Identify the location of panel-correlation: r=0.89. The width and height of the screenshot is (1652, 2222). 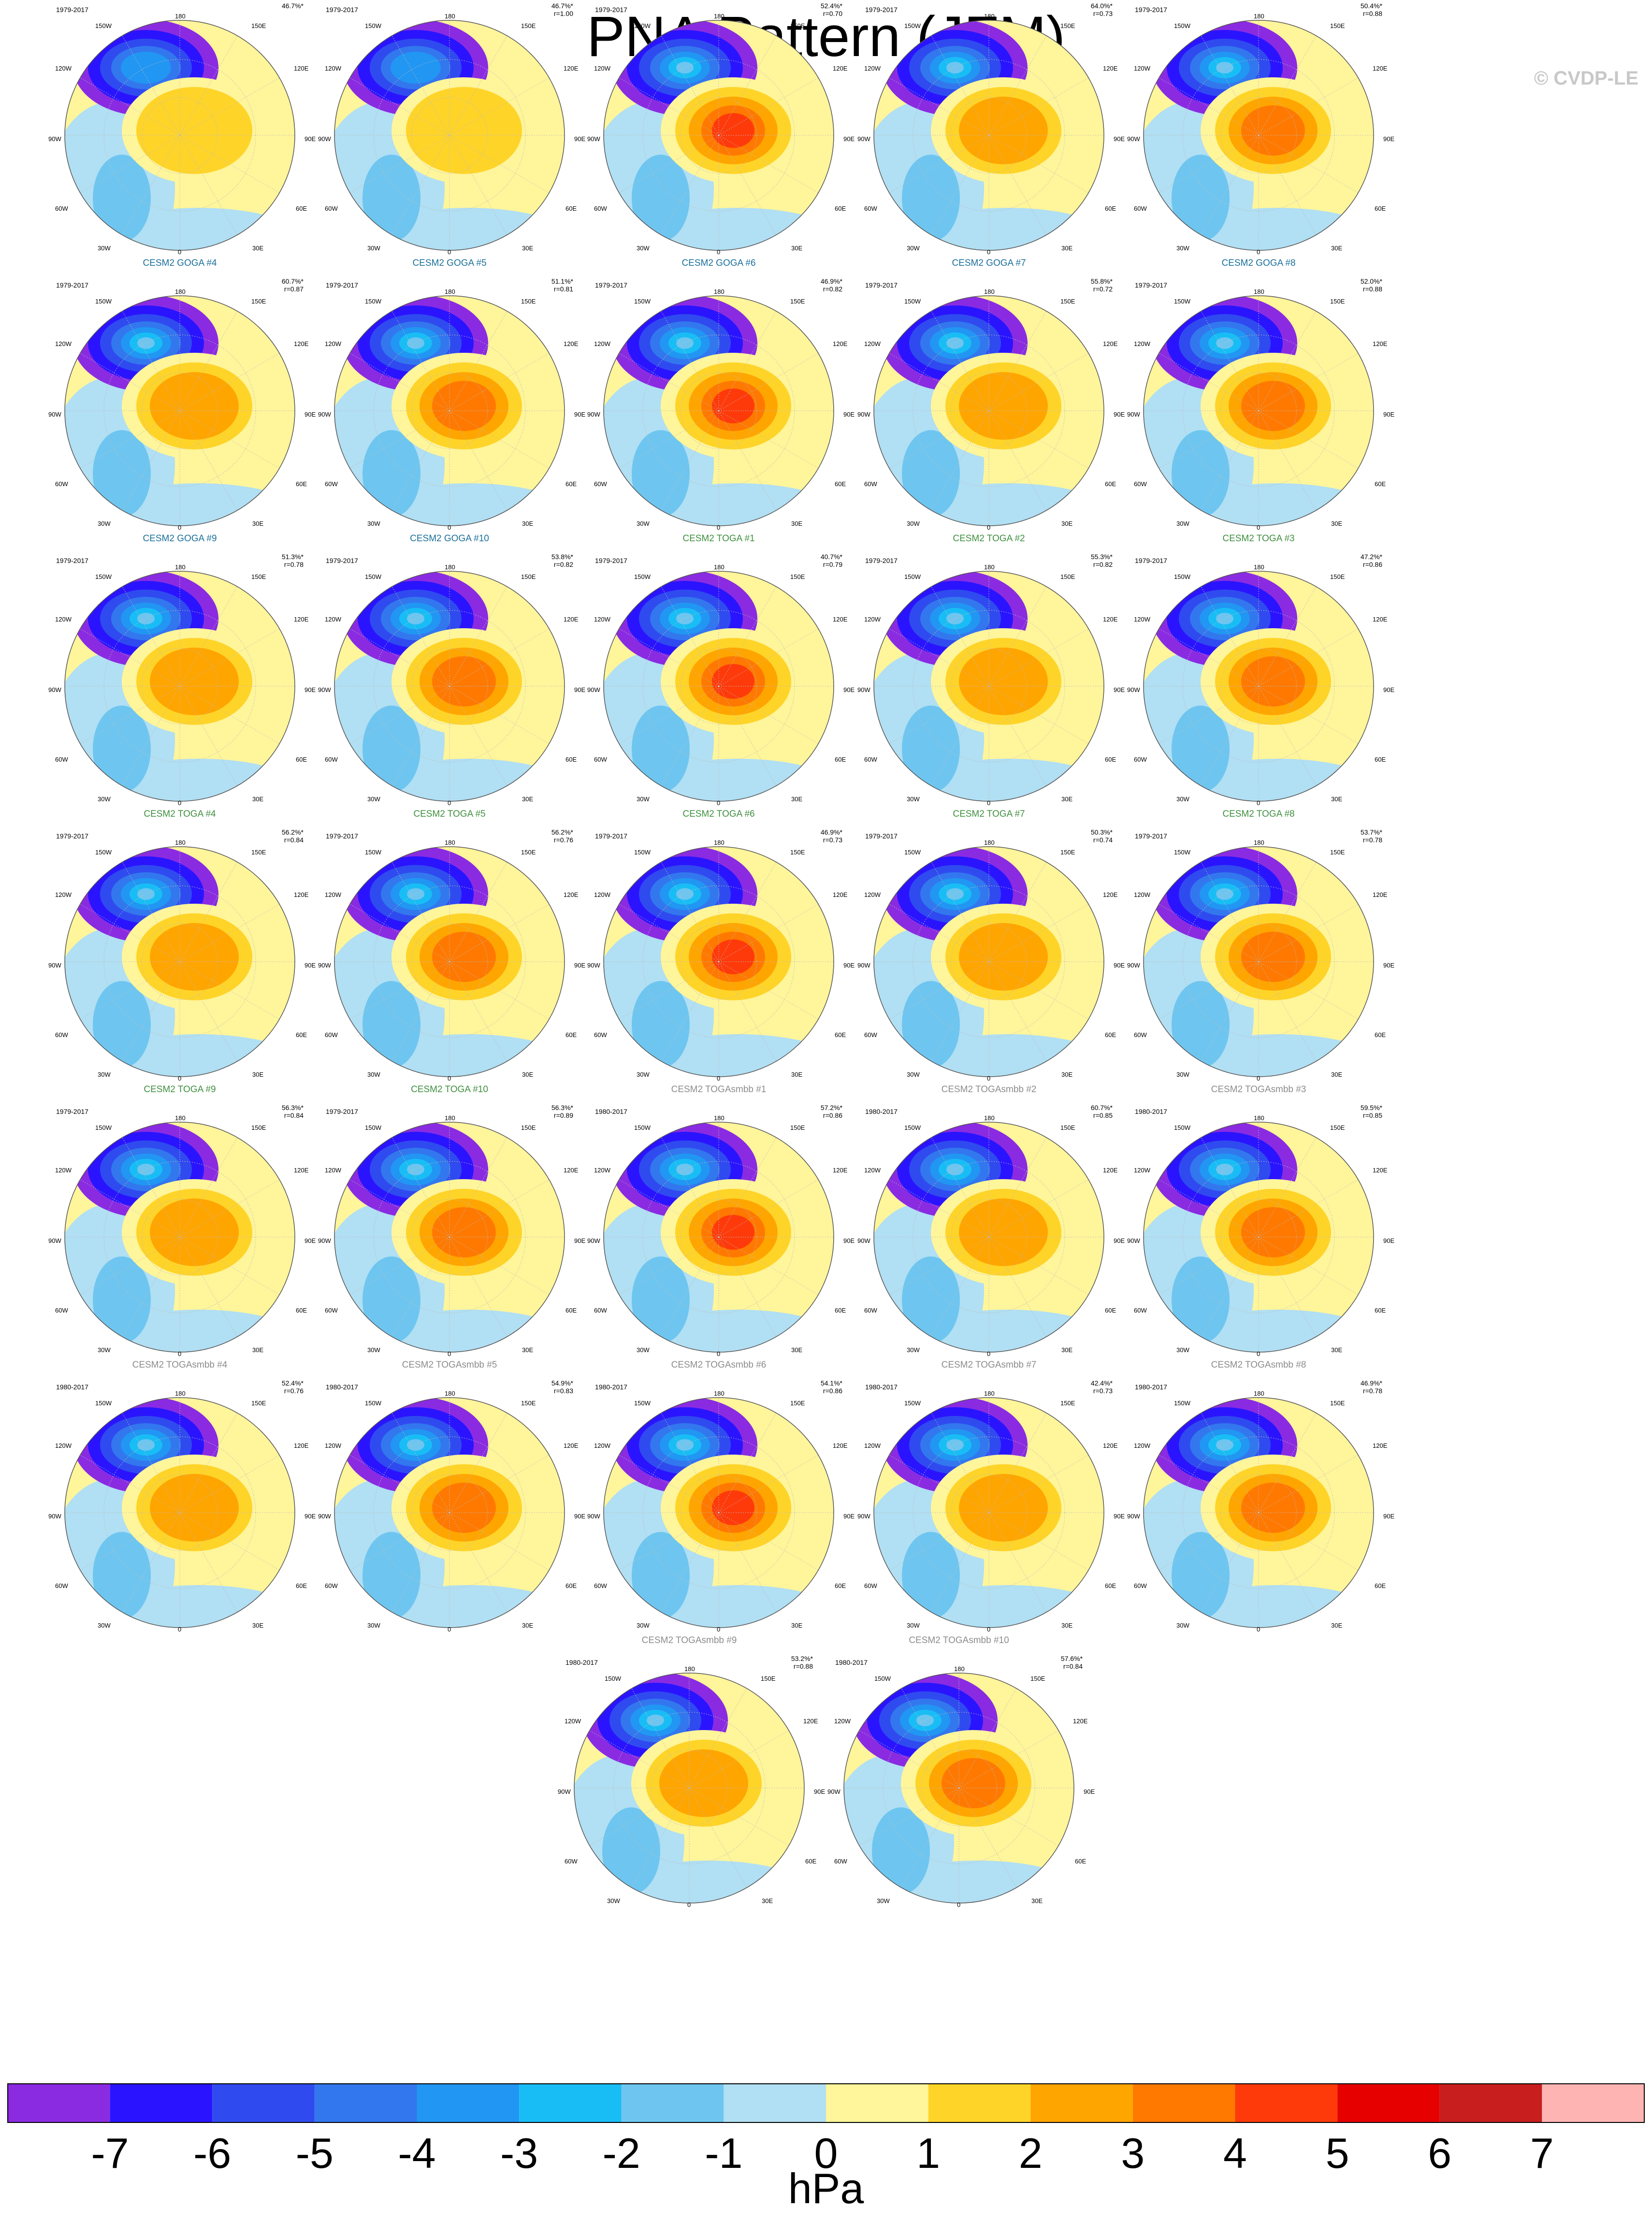
(563, 1115).